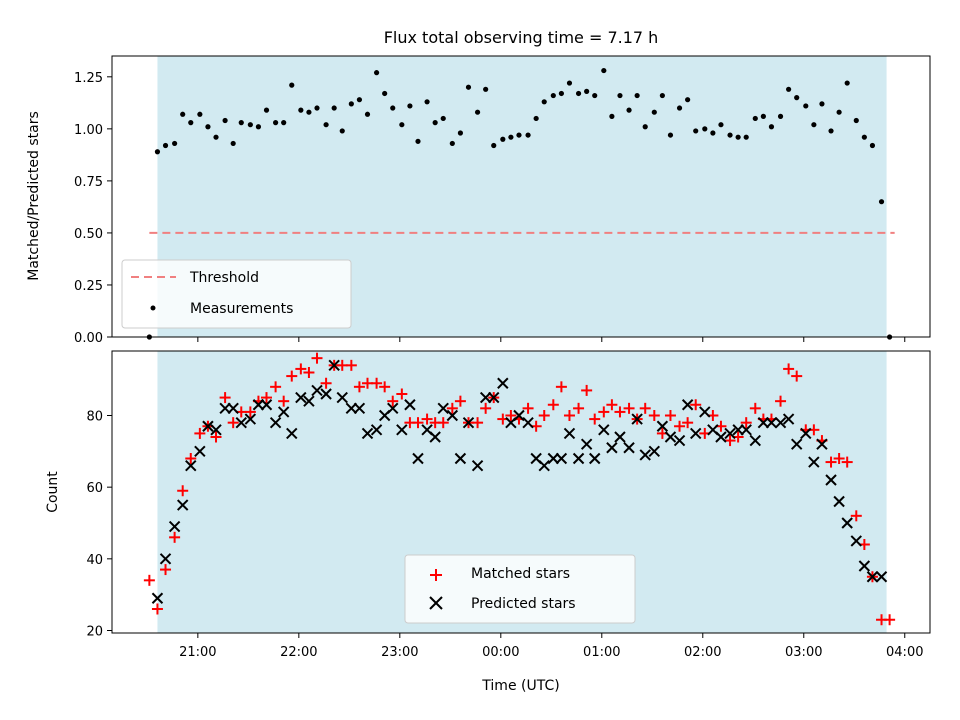 The height and width of the screenshot is (720, 960). I want to click on bottom-legend: Matched stars Predicted stars, so click(520, 589).